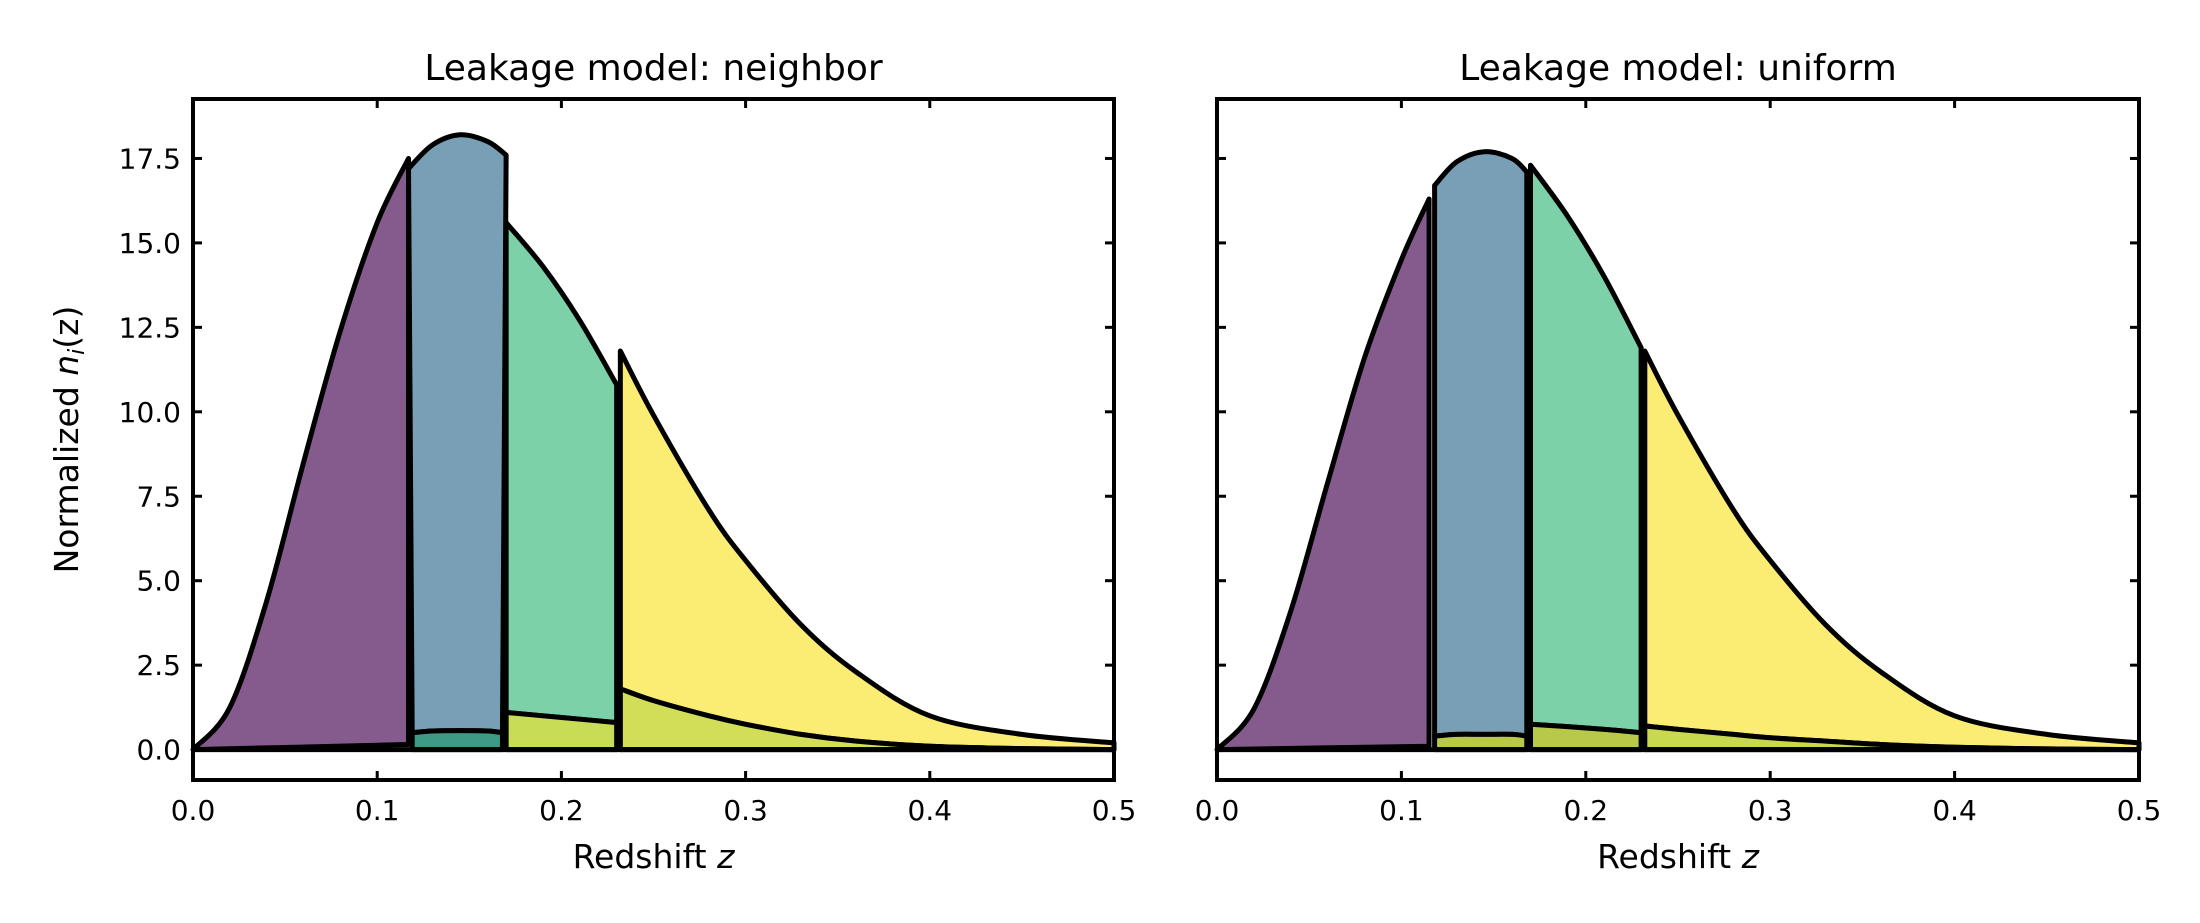  I want to click on y-tick-label: 5.0, so click(158, 581).